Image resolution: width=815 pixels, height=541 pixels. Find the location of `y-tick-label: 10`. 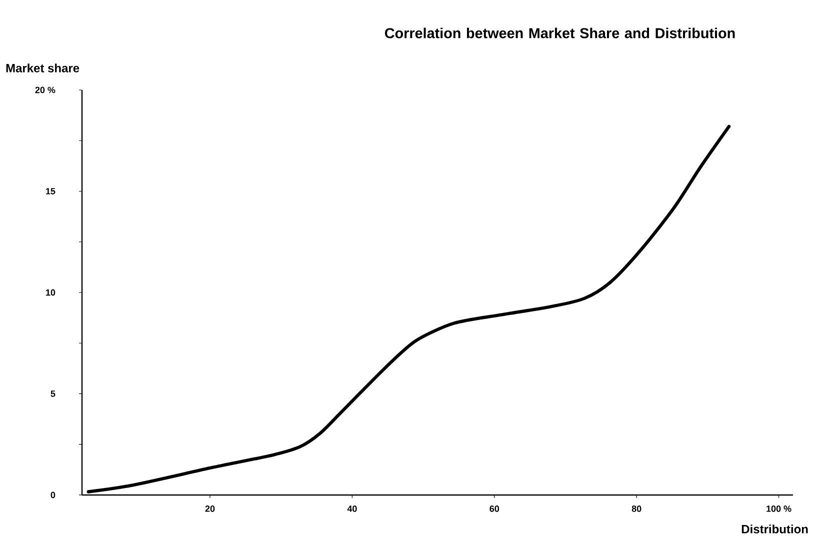

y-tick-label: 10 is located at coordinates (51, 292).